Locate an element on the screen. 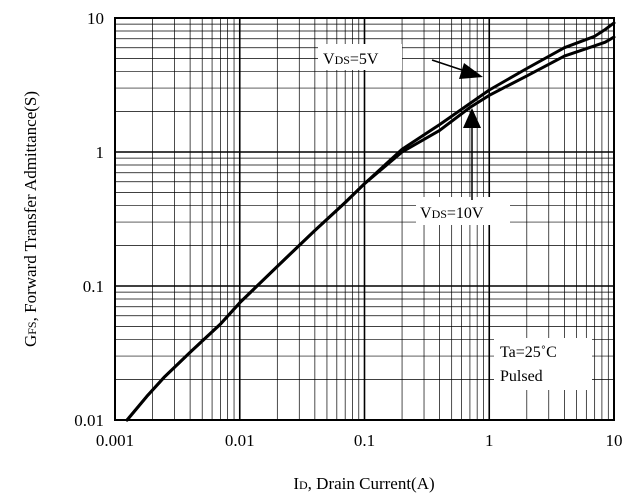  vds10-label: VDS=10V is located at coordinates (452, 213).